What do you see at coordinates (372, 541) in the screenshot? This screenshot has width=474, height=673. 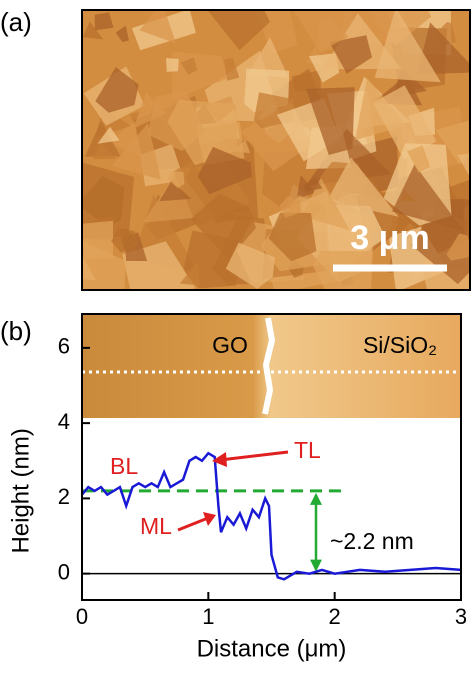 I see `annotation: ~2.2 nm` at bounding box center [372, 541].